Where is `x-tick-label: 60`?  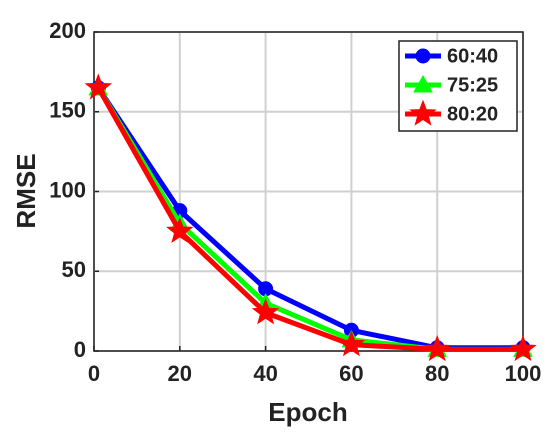 x-tick-label: 60 is located at coordinates (351, 373).